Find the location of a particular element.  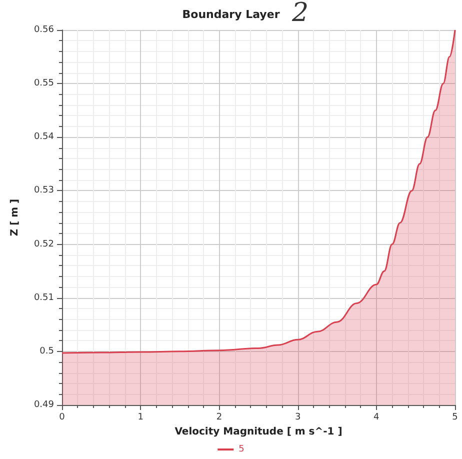

text: 2 is located at coordinates (300, 14).